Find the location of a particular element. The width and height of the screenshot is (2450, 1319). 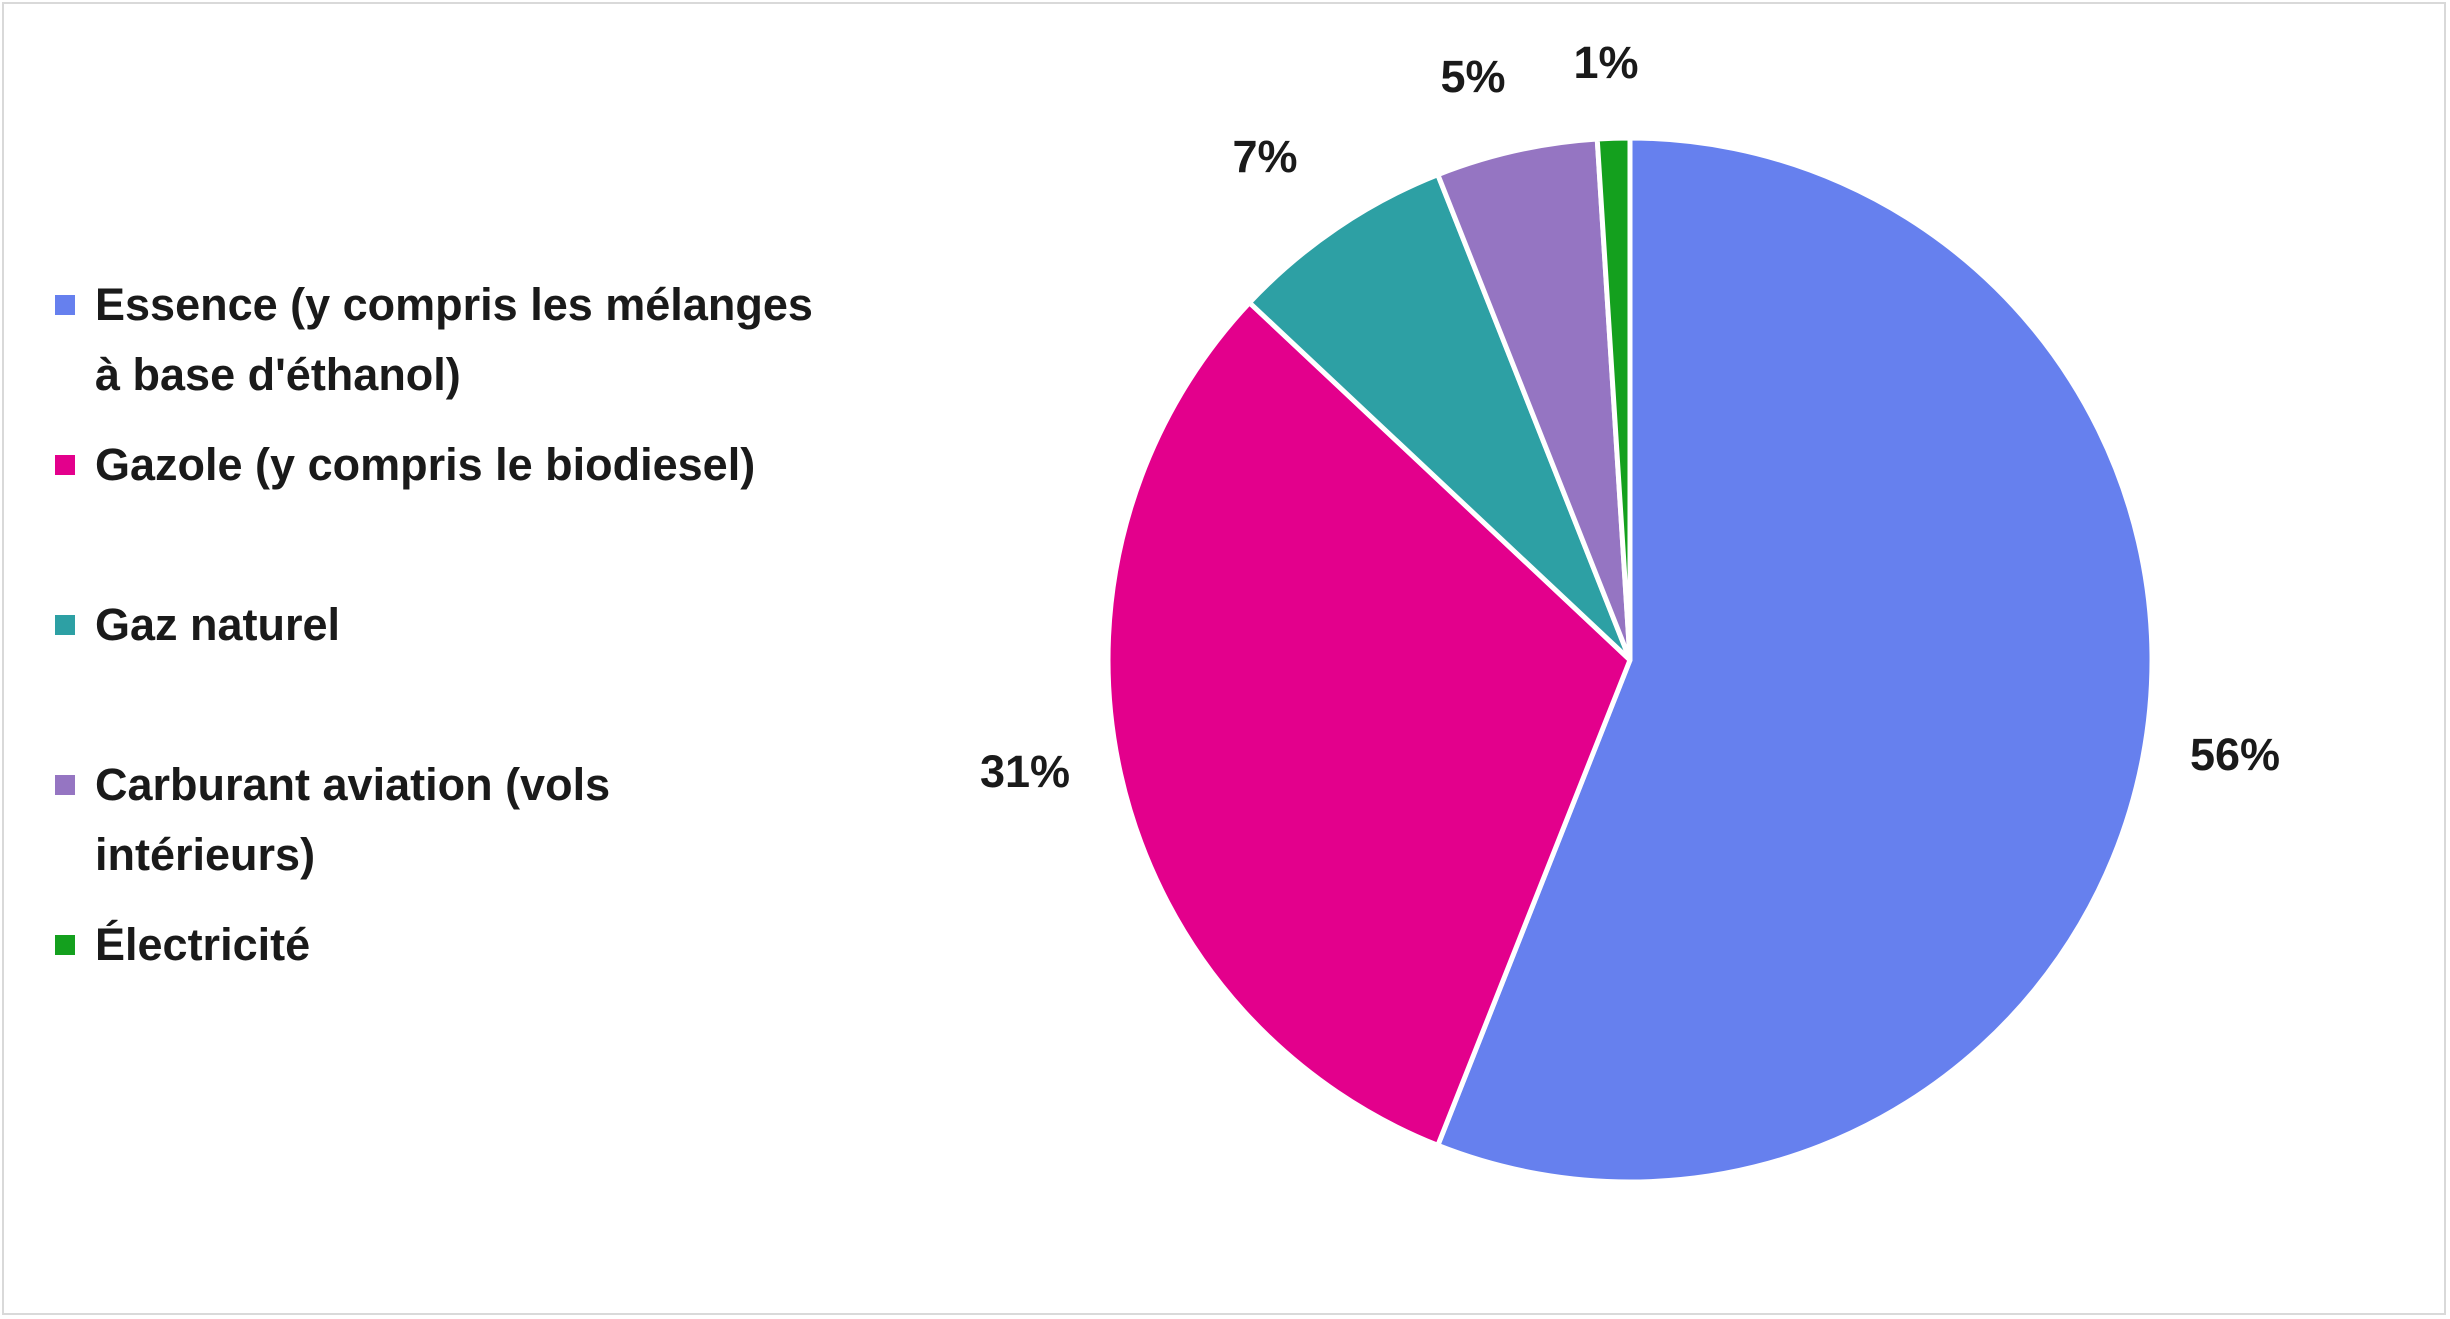

pie-slice-electricite is located at coordinates (1613, 399).